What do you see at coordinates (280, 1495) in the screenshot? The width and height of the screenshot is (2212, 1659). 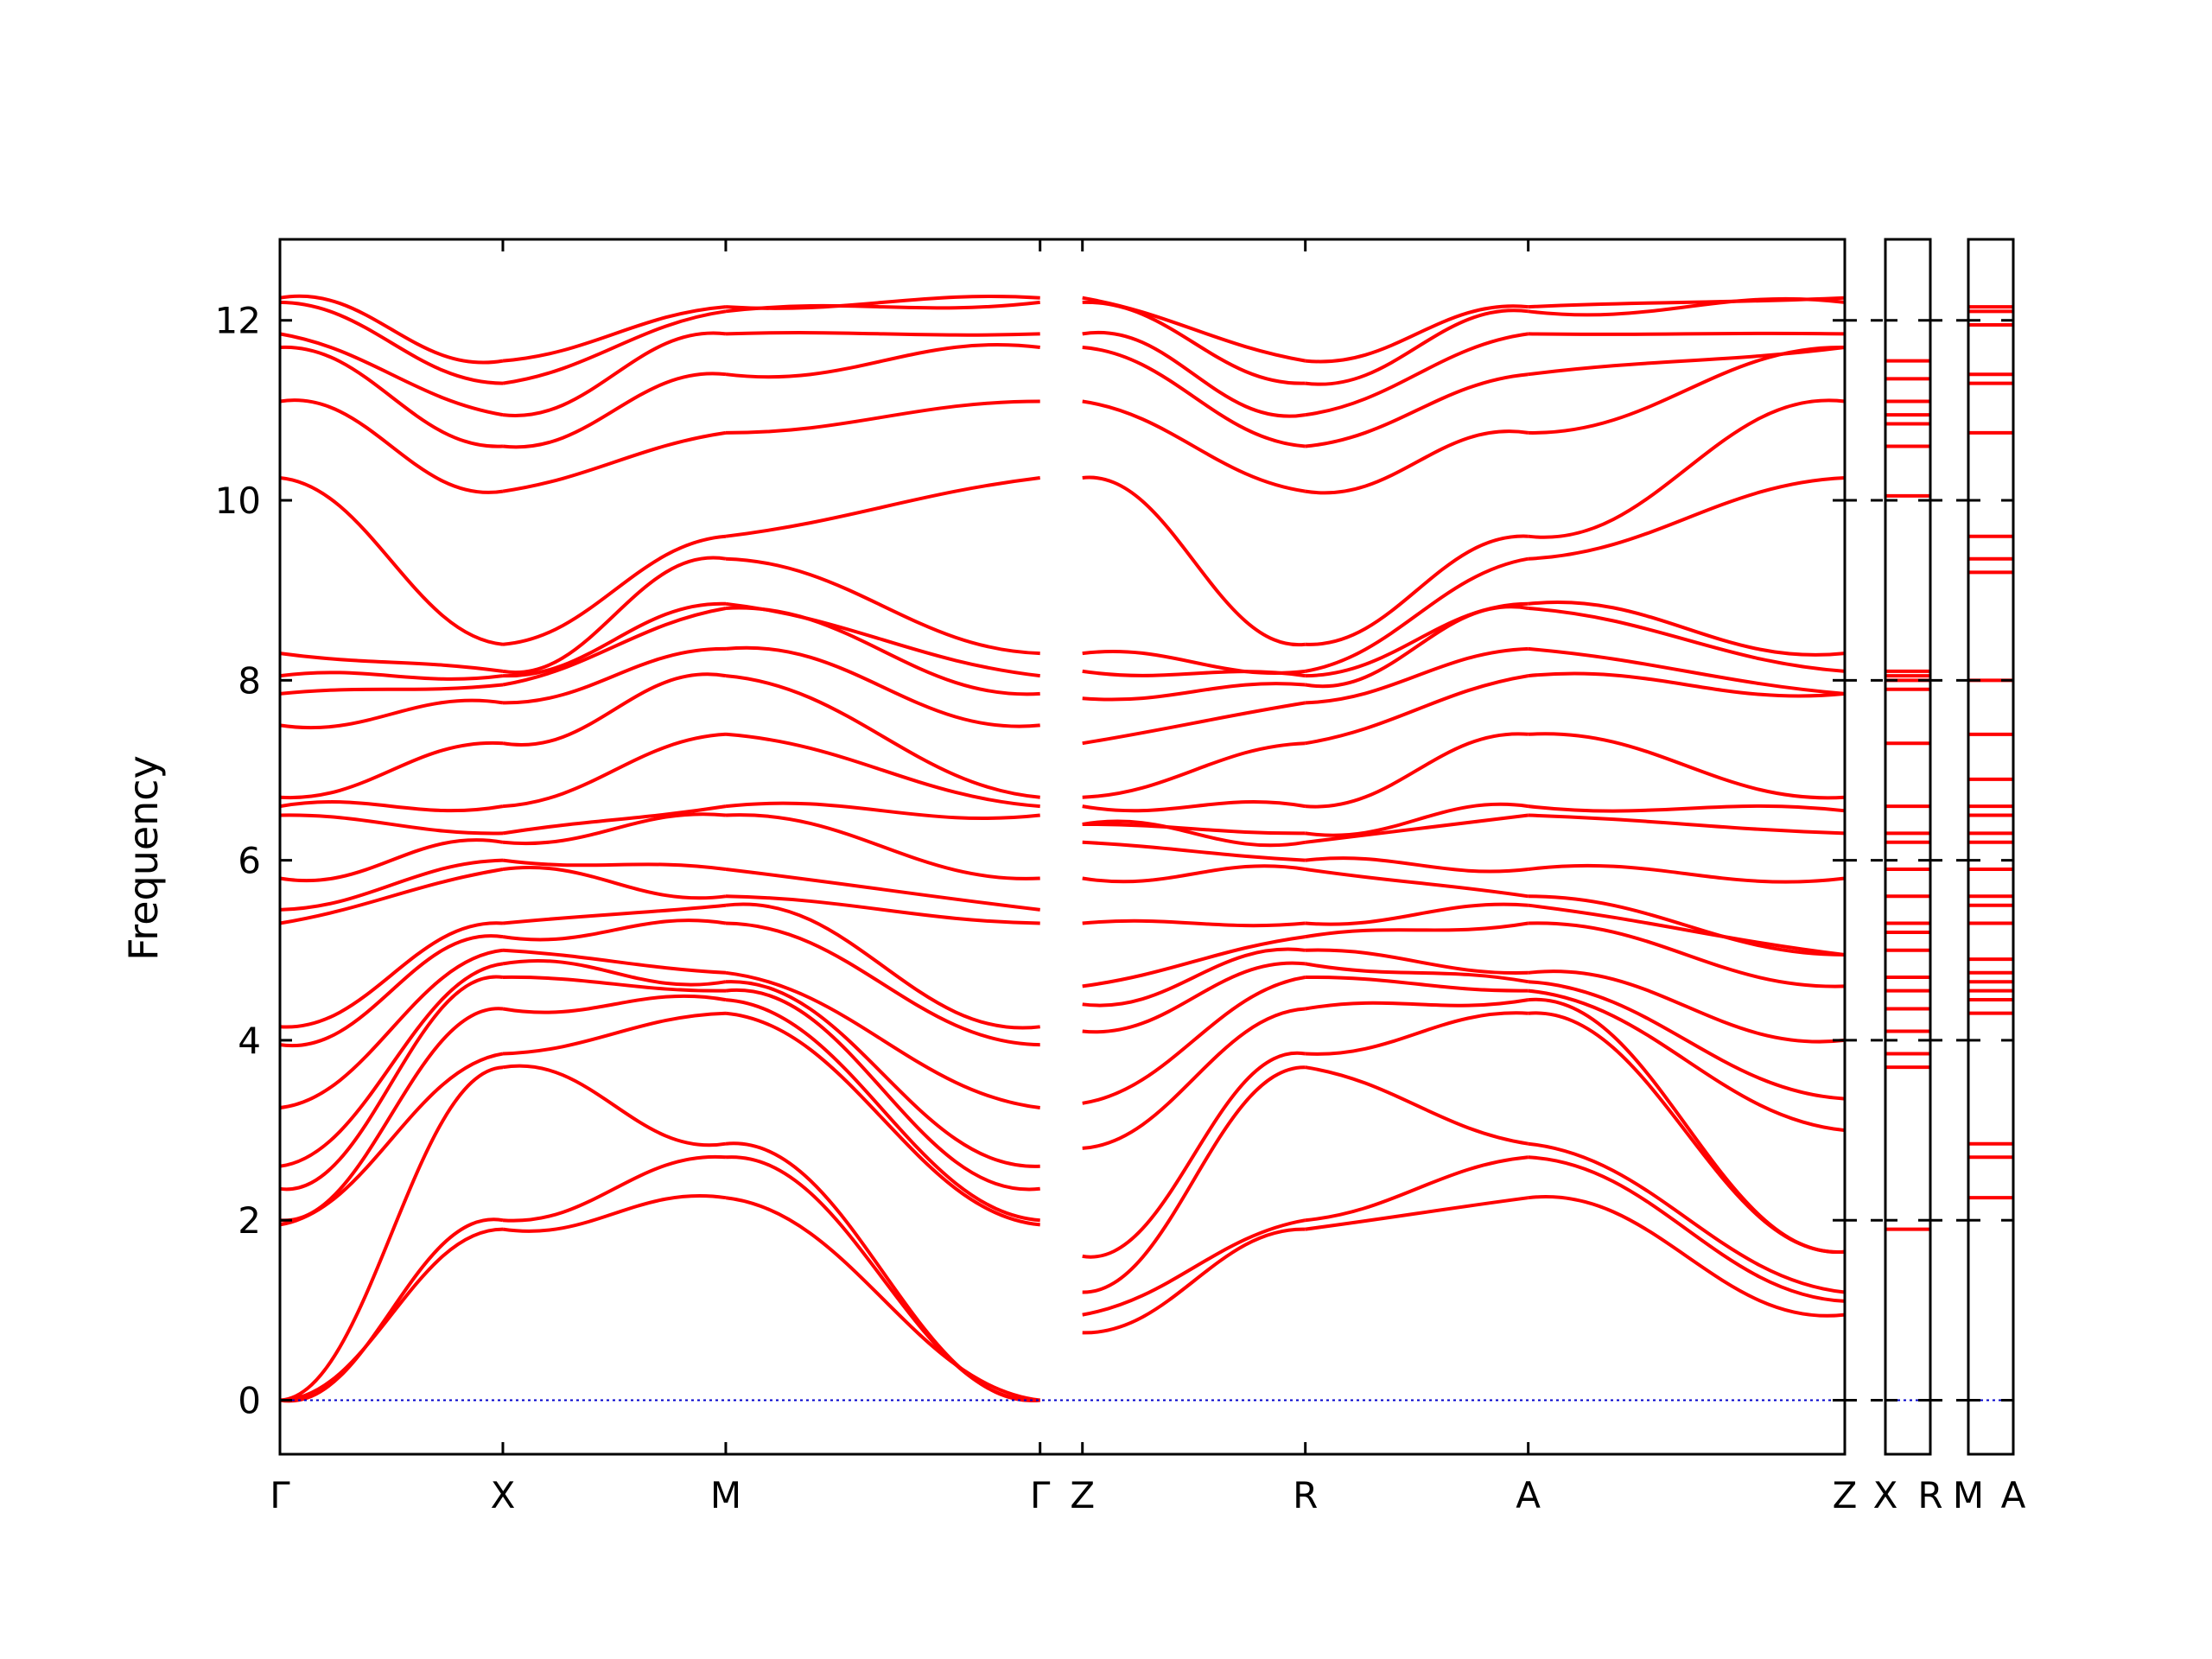 I see `x-tick-label: Γ` at bounding box center [280, 1495].